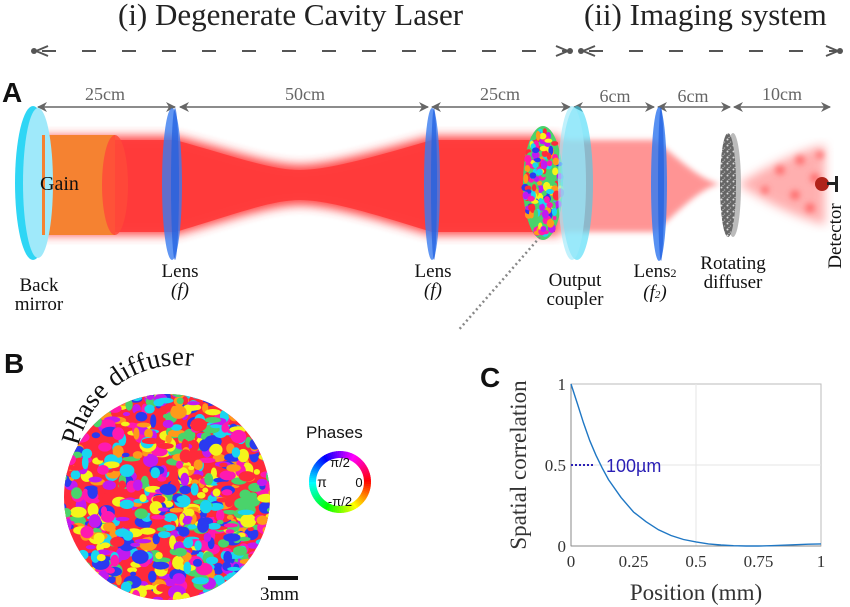 The height and width of the screenshot is (607, 850). Describe the element at coordinates (575, 280) in the screenshot. I see `output-coupler-label-line1: Output` at that location.